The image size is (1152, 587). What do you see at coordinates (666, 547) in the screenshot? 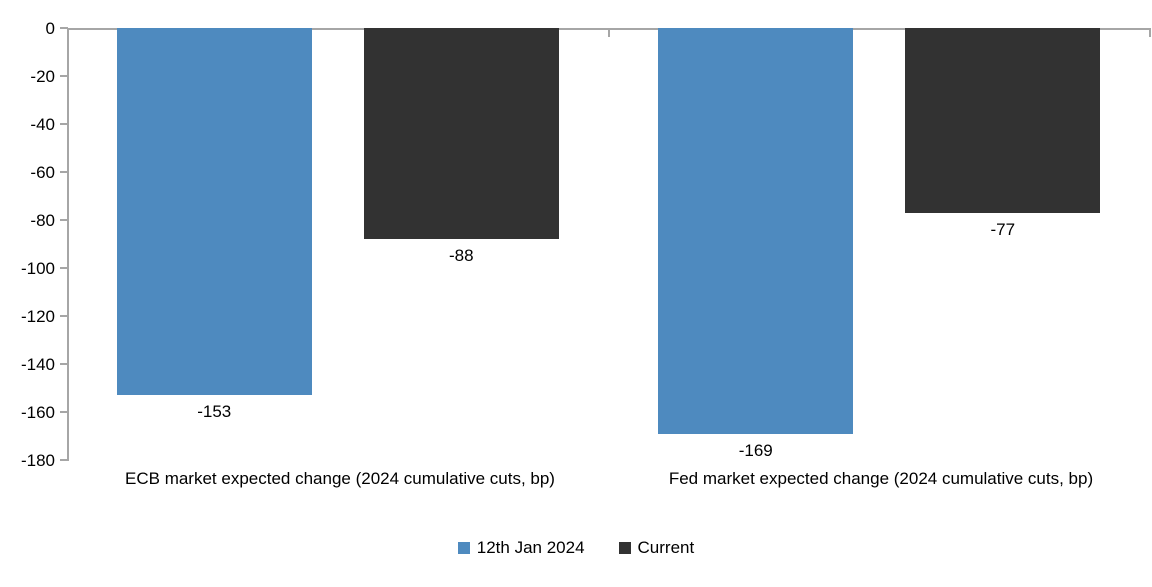
I see `legend-label: Current` at bounding box center [666, 547].